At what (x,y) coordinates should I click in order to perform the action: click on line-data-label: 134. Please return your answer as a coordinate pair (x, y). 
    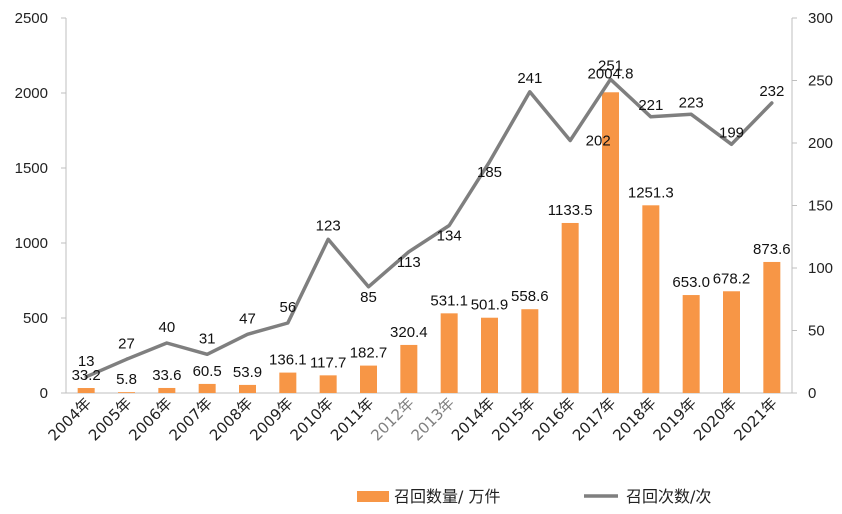
    Looking at the image, I should click on (449, 236).